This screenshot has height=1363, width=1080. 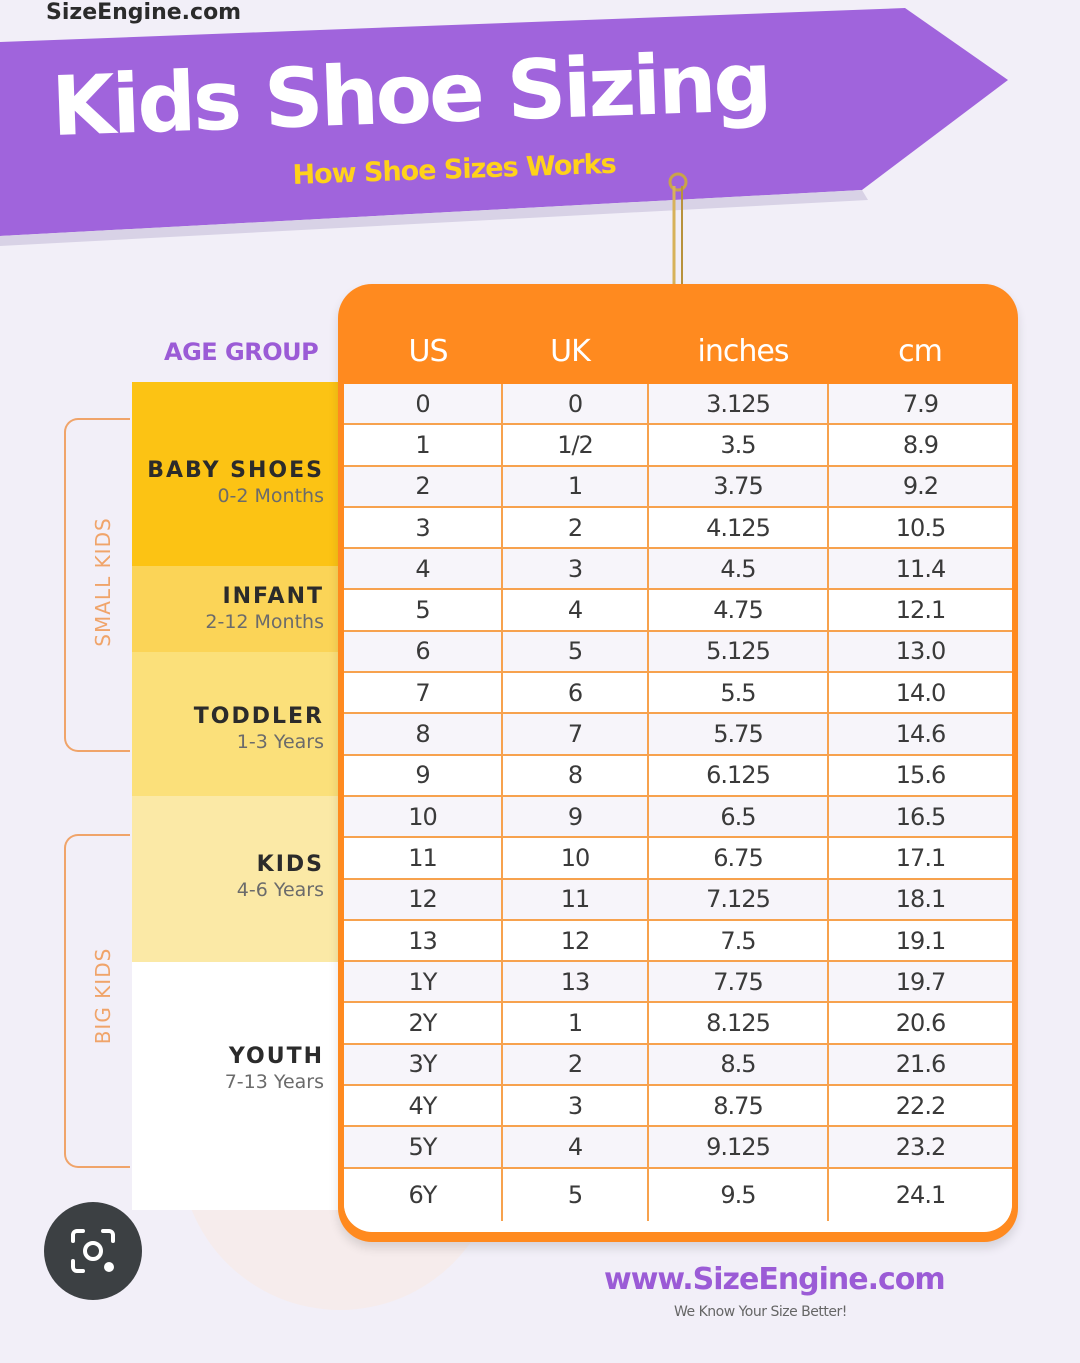 I want to click on cell-uk: 9, so click(x=575, y=817).